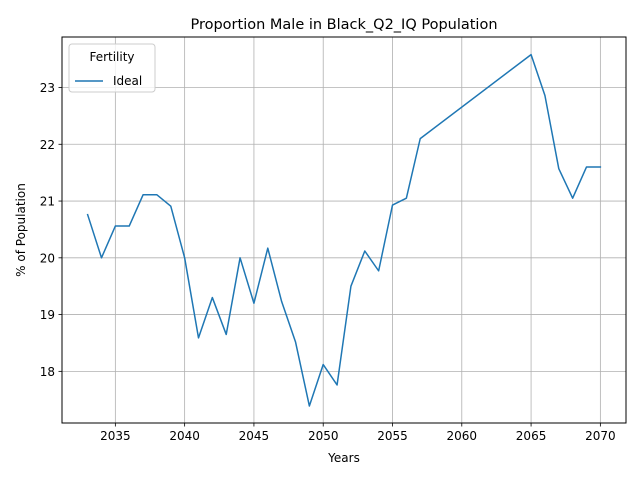 The height and width of the screenshot is (480, 640). I want to click on x-tick-label: 2045, so click(254, 436).